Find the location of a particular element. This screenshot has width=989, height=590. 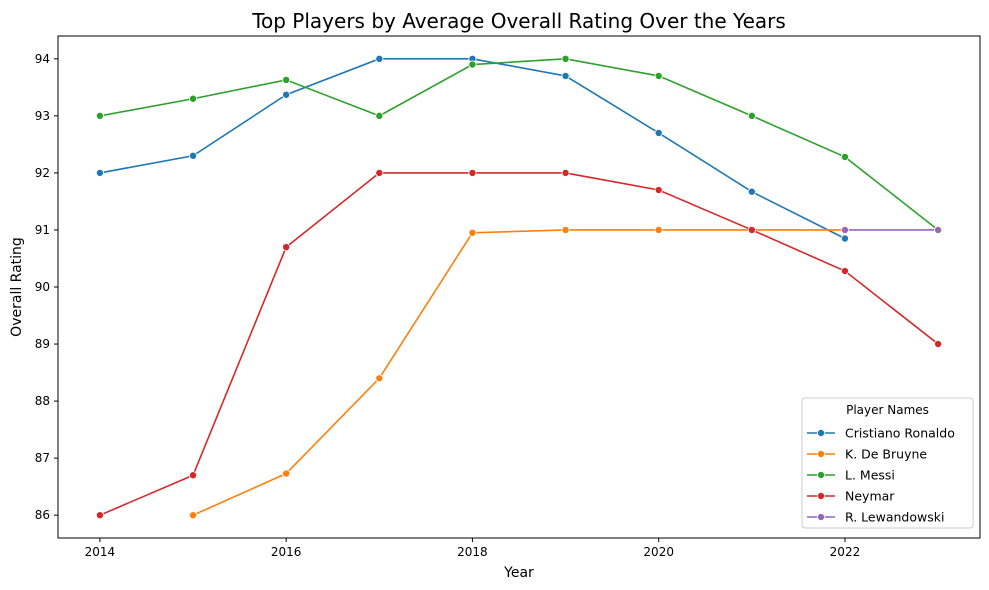

x-axis-label: Year is located at coordinates (518, 573).